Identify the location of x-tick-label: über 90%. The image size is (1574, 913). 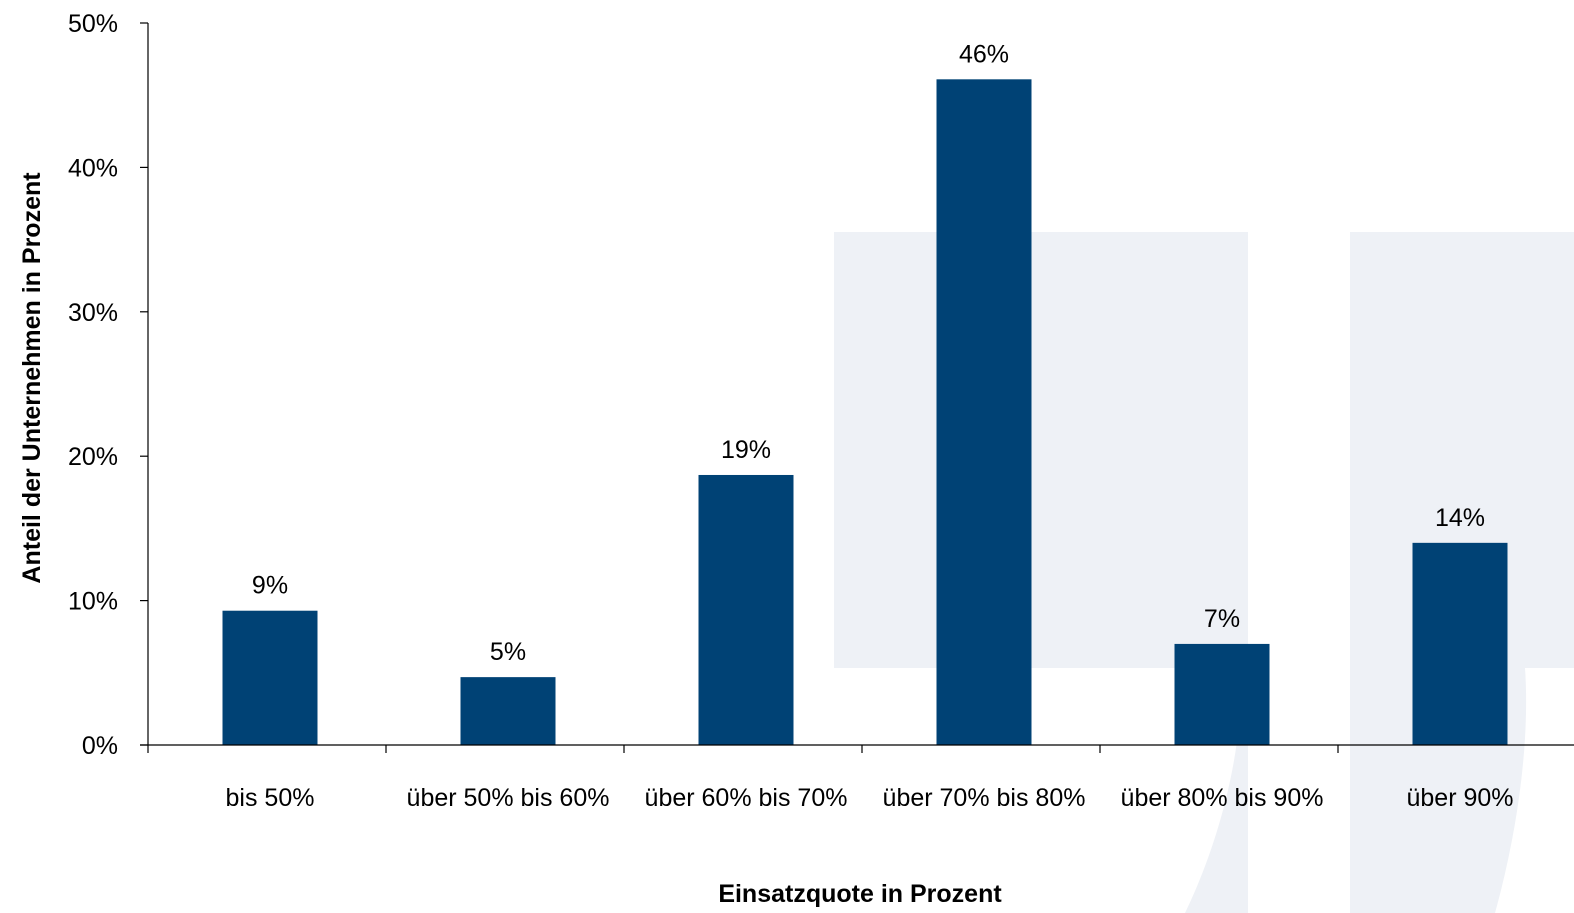
(1459, 798).